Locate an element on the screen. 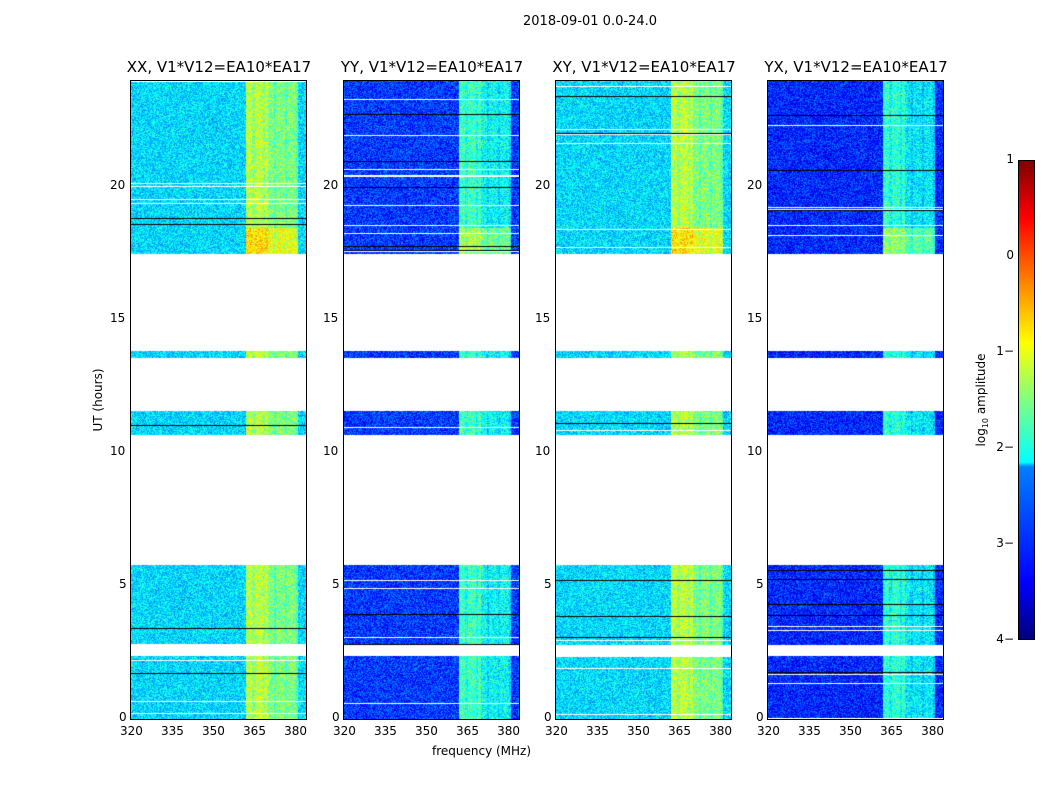  colorbar-tick-label: −3 is located at coordinates (1005, 543).